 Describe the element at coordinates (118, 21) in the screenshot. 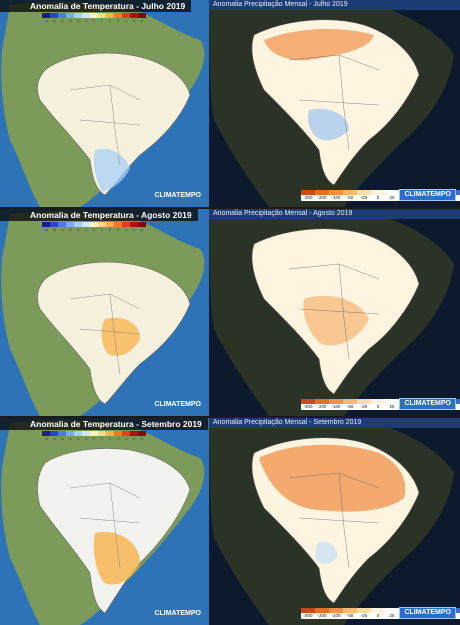

I see `legend-tick: 3` at that location.